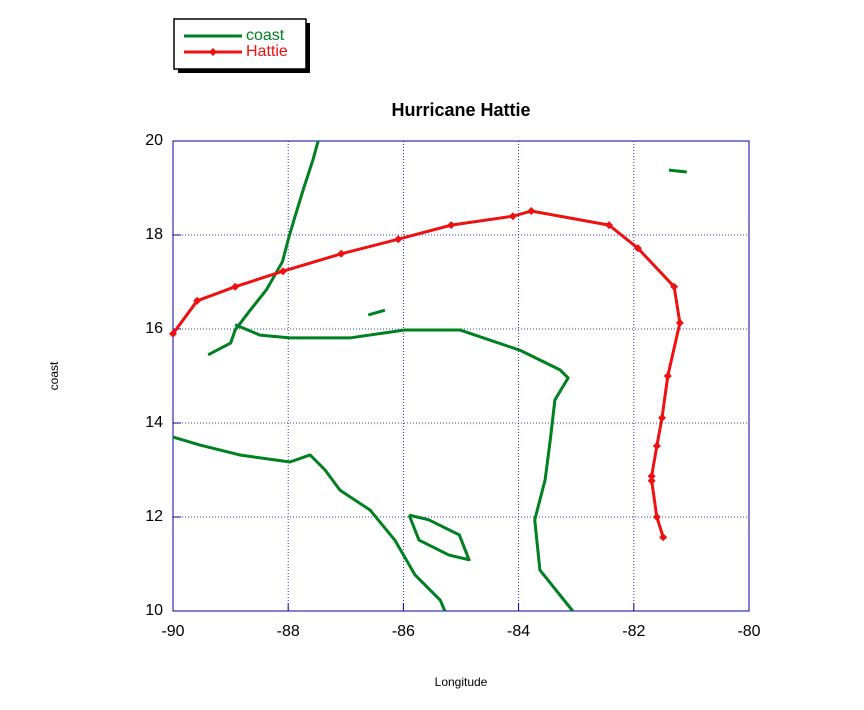  I want to click on y-tick-label: 10, so click(154, 610).